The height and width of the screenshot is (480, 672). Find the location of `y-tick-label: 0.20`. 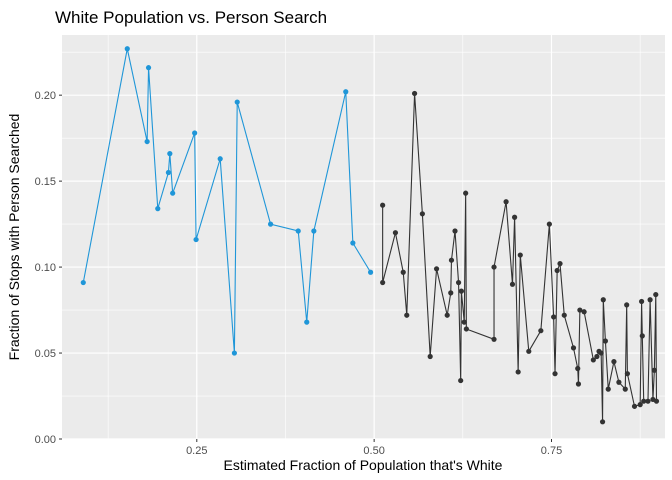

y-tick-label: 0.20 is located at coordinates (45, 96).